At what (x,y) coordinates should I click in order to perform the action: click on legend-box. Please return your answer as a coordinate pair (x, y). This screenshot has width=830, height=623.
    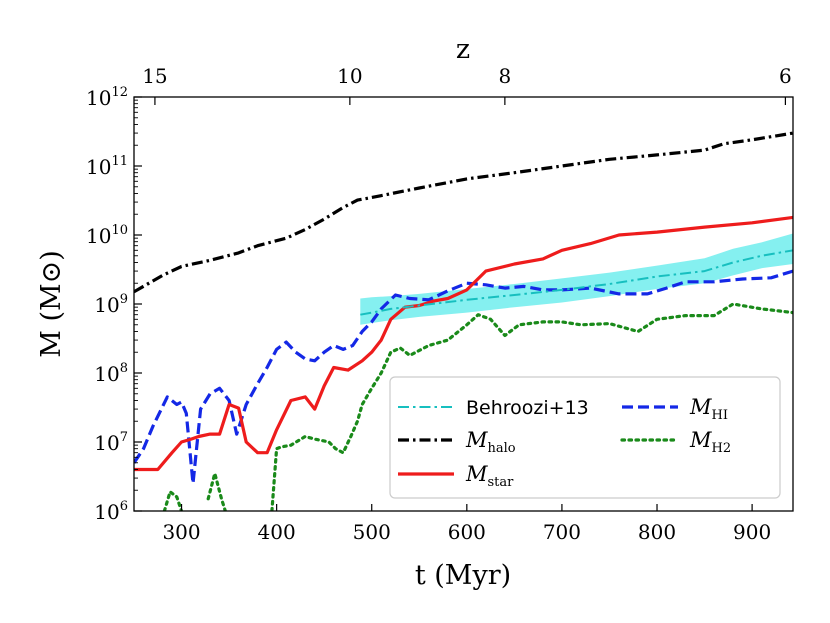
    Looking at the image, I should click on (585, 437).